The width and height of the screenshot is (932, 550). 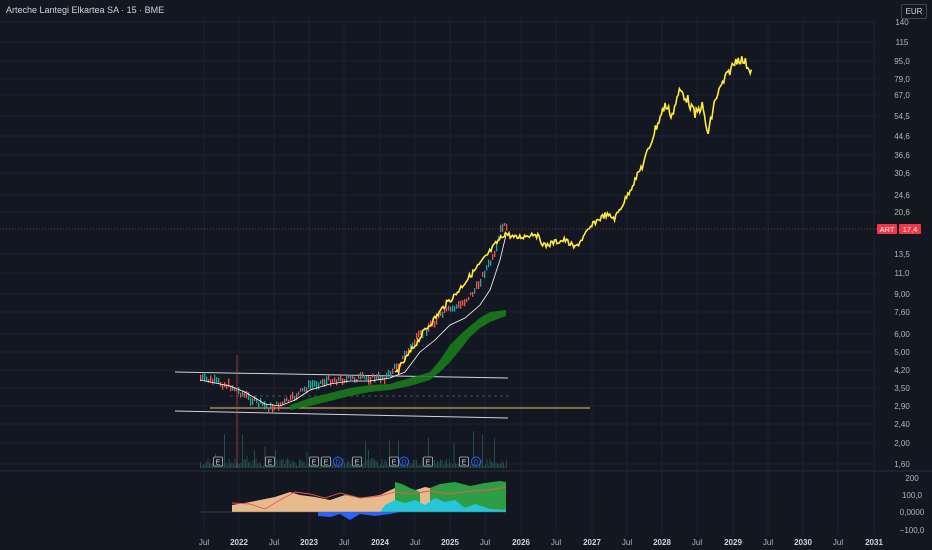 What do you see at coordinates (902, 424) in the screenshot?
I see `price-scale-label: 2,40` at bounding box center [902, 424].